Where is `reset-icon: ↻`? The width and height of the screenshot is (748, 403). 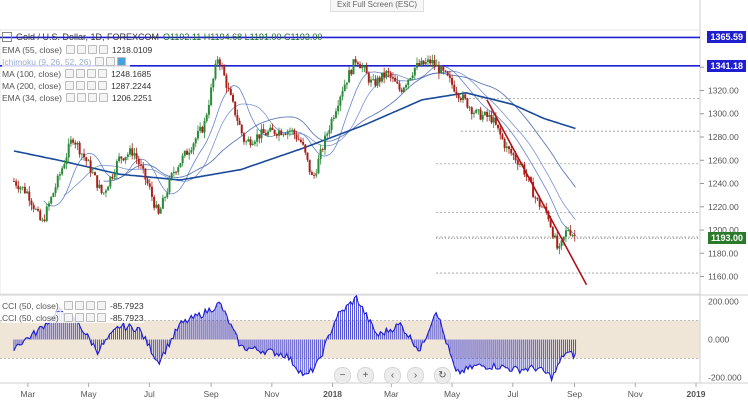
reset-icon: ↻ is located at coordinates (442, 375).